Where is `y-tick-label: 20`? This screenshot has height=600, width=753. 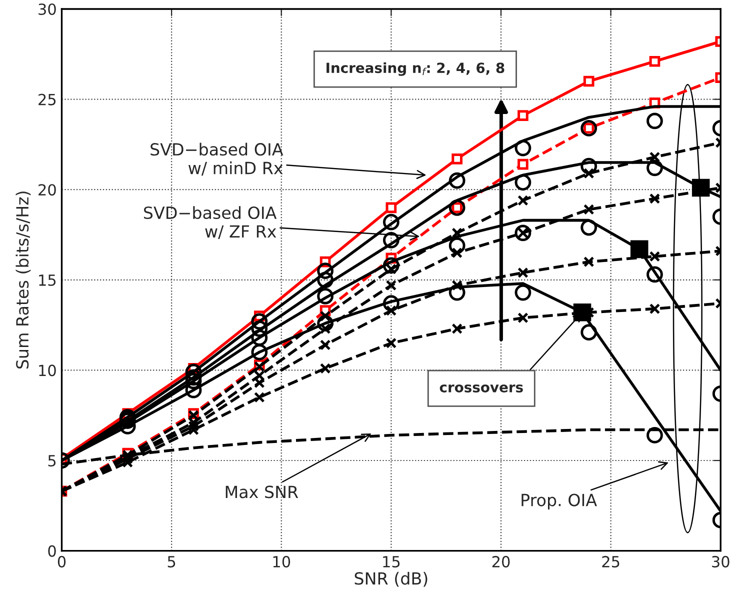
y-tick-label: 20 is located at coordinates (47, 190).